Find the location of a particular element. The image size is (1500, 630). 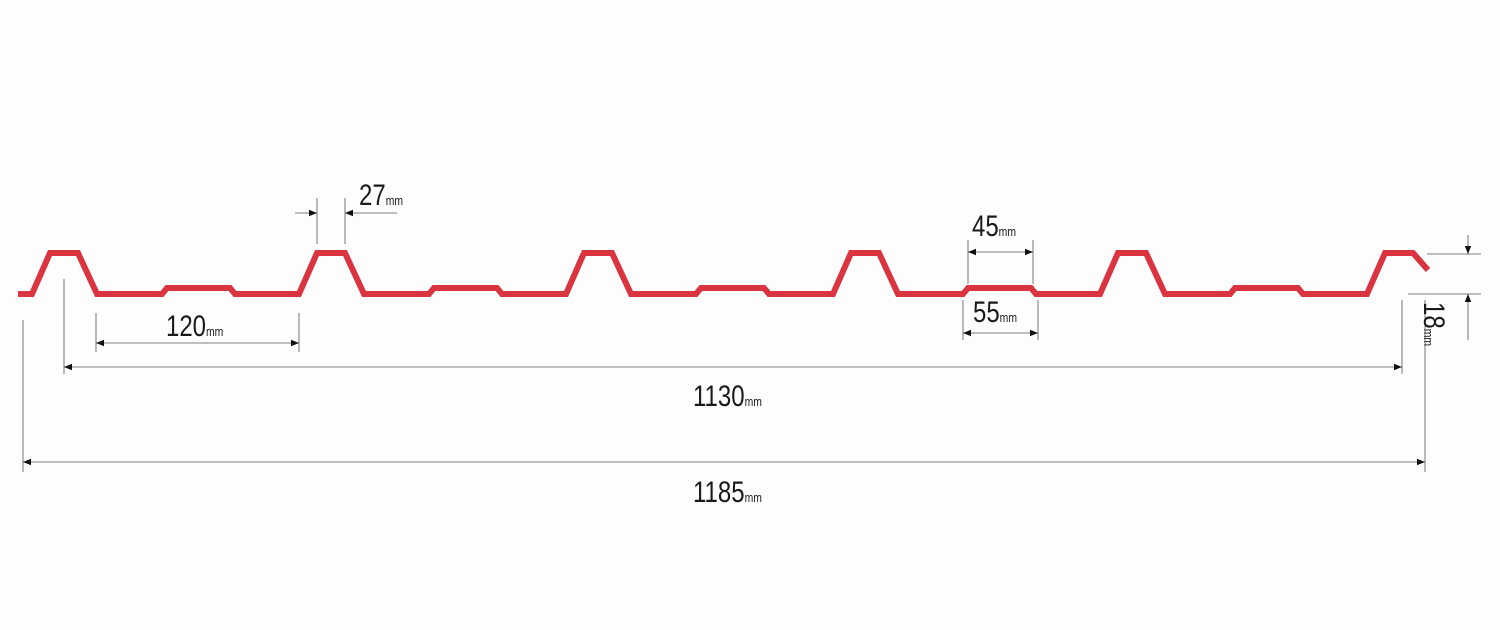

dimension-valley: 120mm is located at coordinates (197, 330).